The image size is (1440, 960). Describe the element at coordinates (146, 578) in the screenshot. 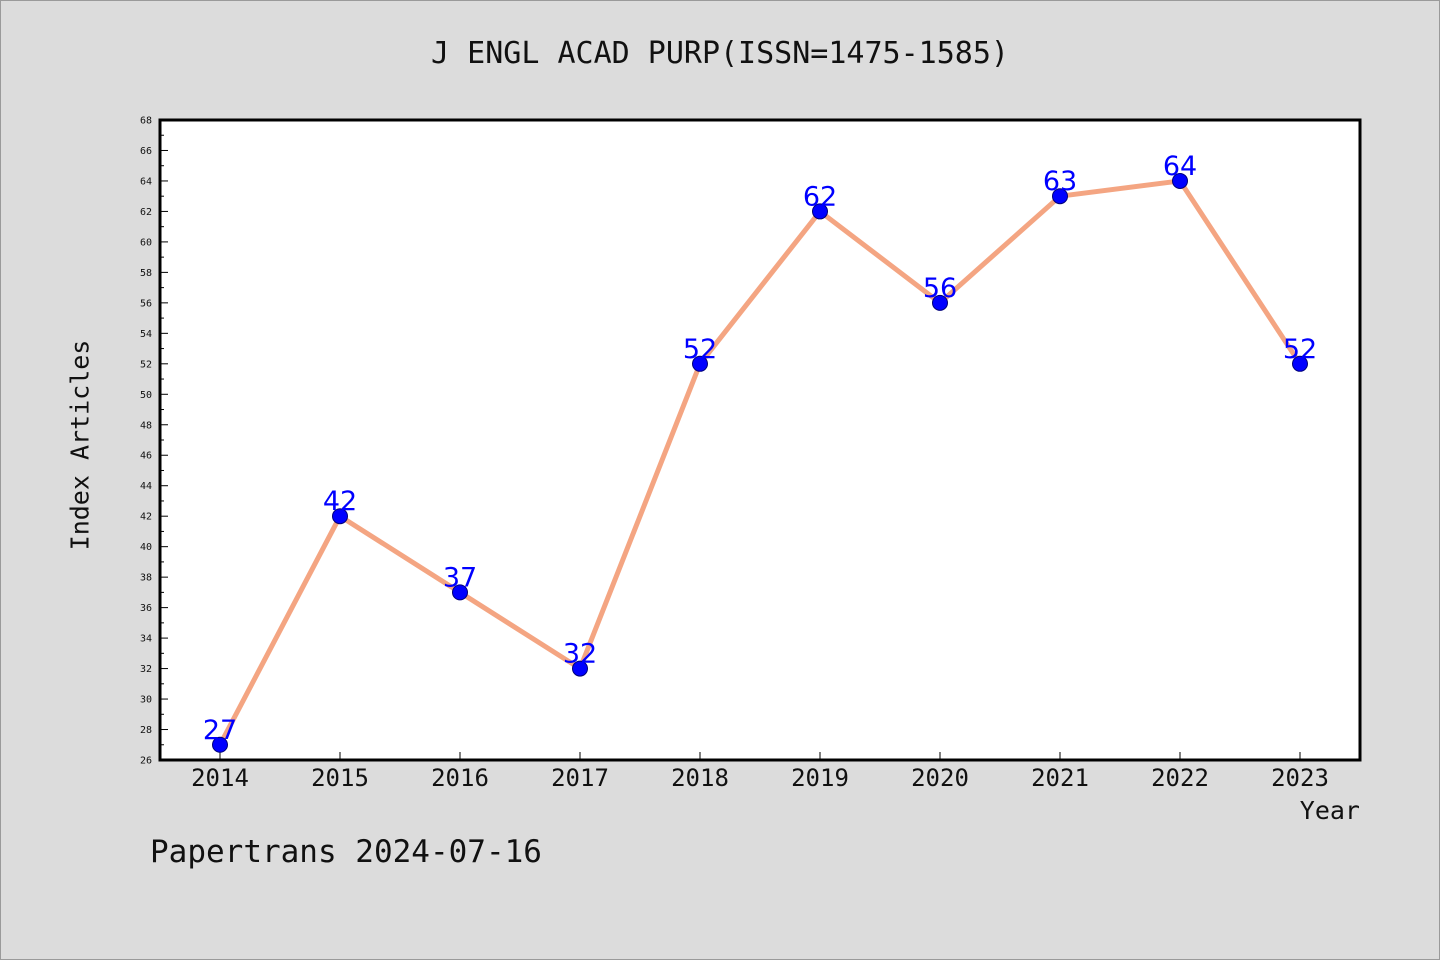

I see `y-tick-label: 38` at that location.